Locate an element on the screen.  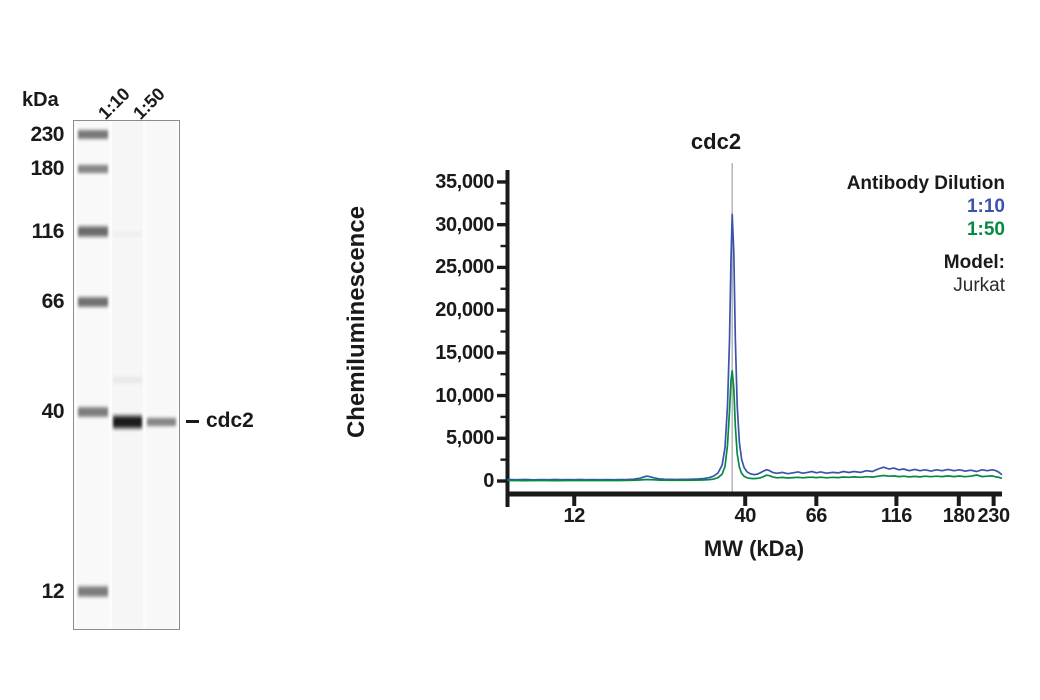
marker-weight-label: 66 is located at coordinates (53, 301).